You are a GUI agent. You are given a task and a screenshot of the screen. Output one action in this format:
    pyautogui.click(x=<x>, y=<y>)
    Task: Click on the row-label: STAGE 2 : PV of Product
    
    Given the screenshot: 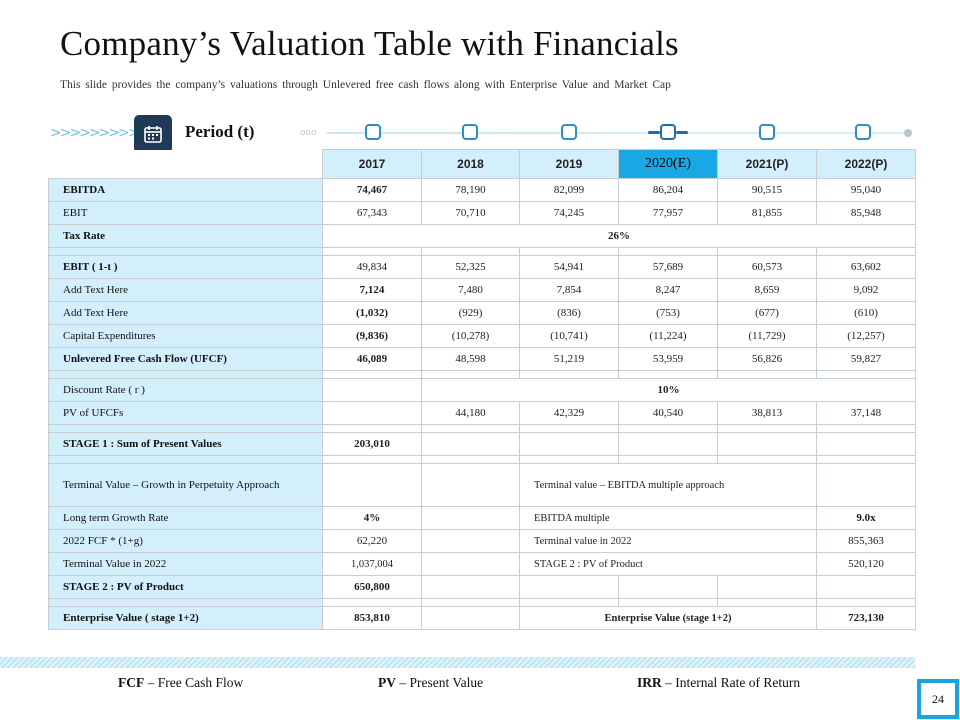 What is the action you would take?
    pyautogui.click(x=185, y=587)
    